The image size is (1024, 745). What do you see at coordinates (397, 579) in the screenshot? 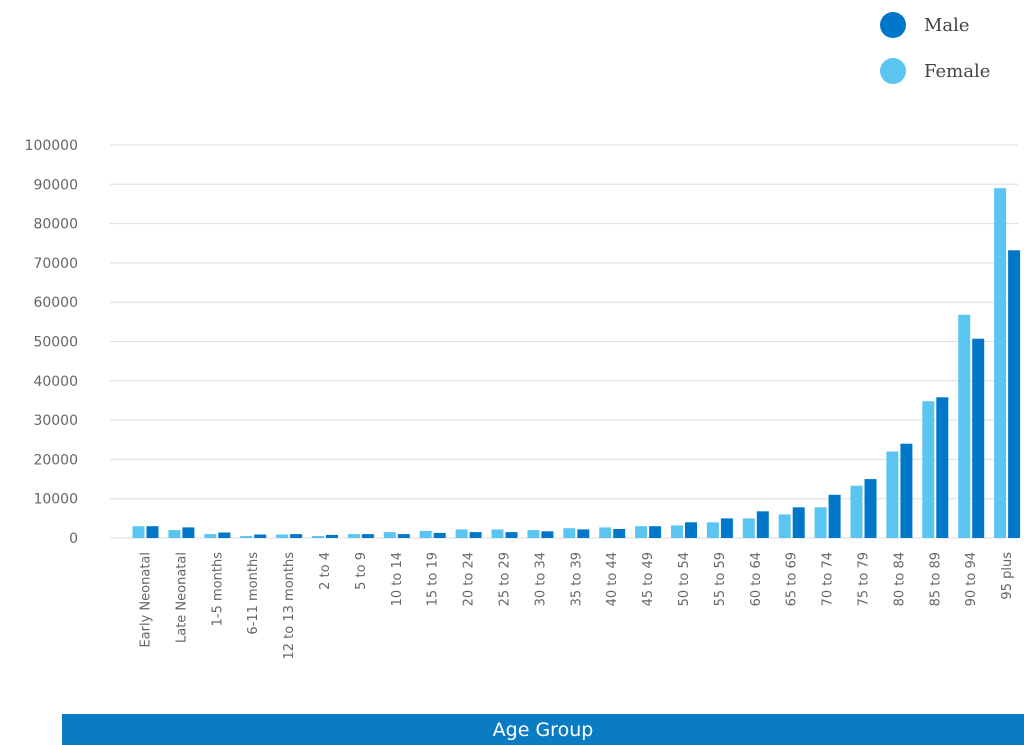
I see `x-tick-label-10-to-14: 10 to 14` at bounding box center [397, 579].